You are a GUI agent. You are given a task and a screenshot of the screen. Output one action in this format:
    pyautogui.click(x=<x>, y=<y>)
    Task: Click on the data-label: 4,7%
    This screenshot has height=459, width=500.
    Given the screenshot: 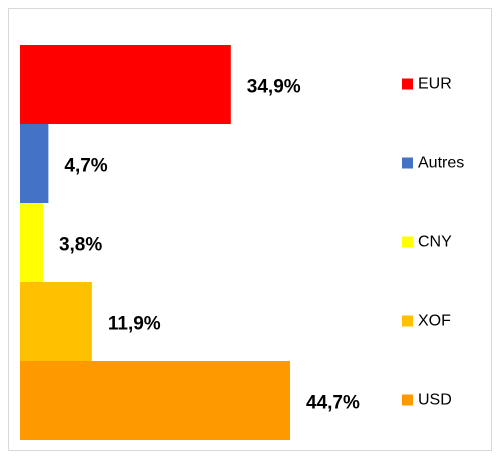 What is the action you would take?
    pyautogui.click(x=85, y=166)
    